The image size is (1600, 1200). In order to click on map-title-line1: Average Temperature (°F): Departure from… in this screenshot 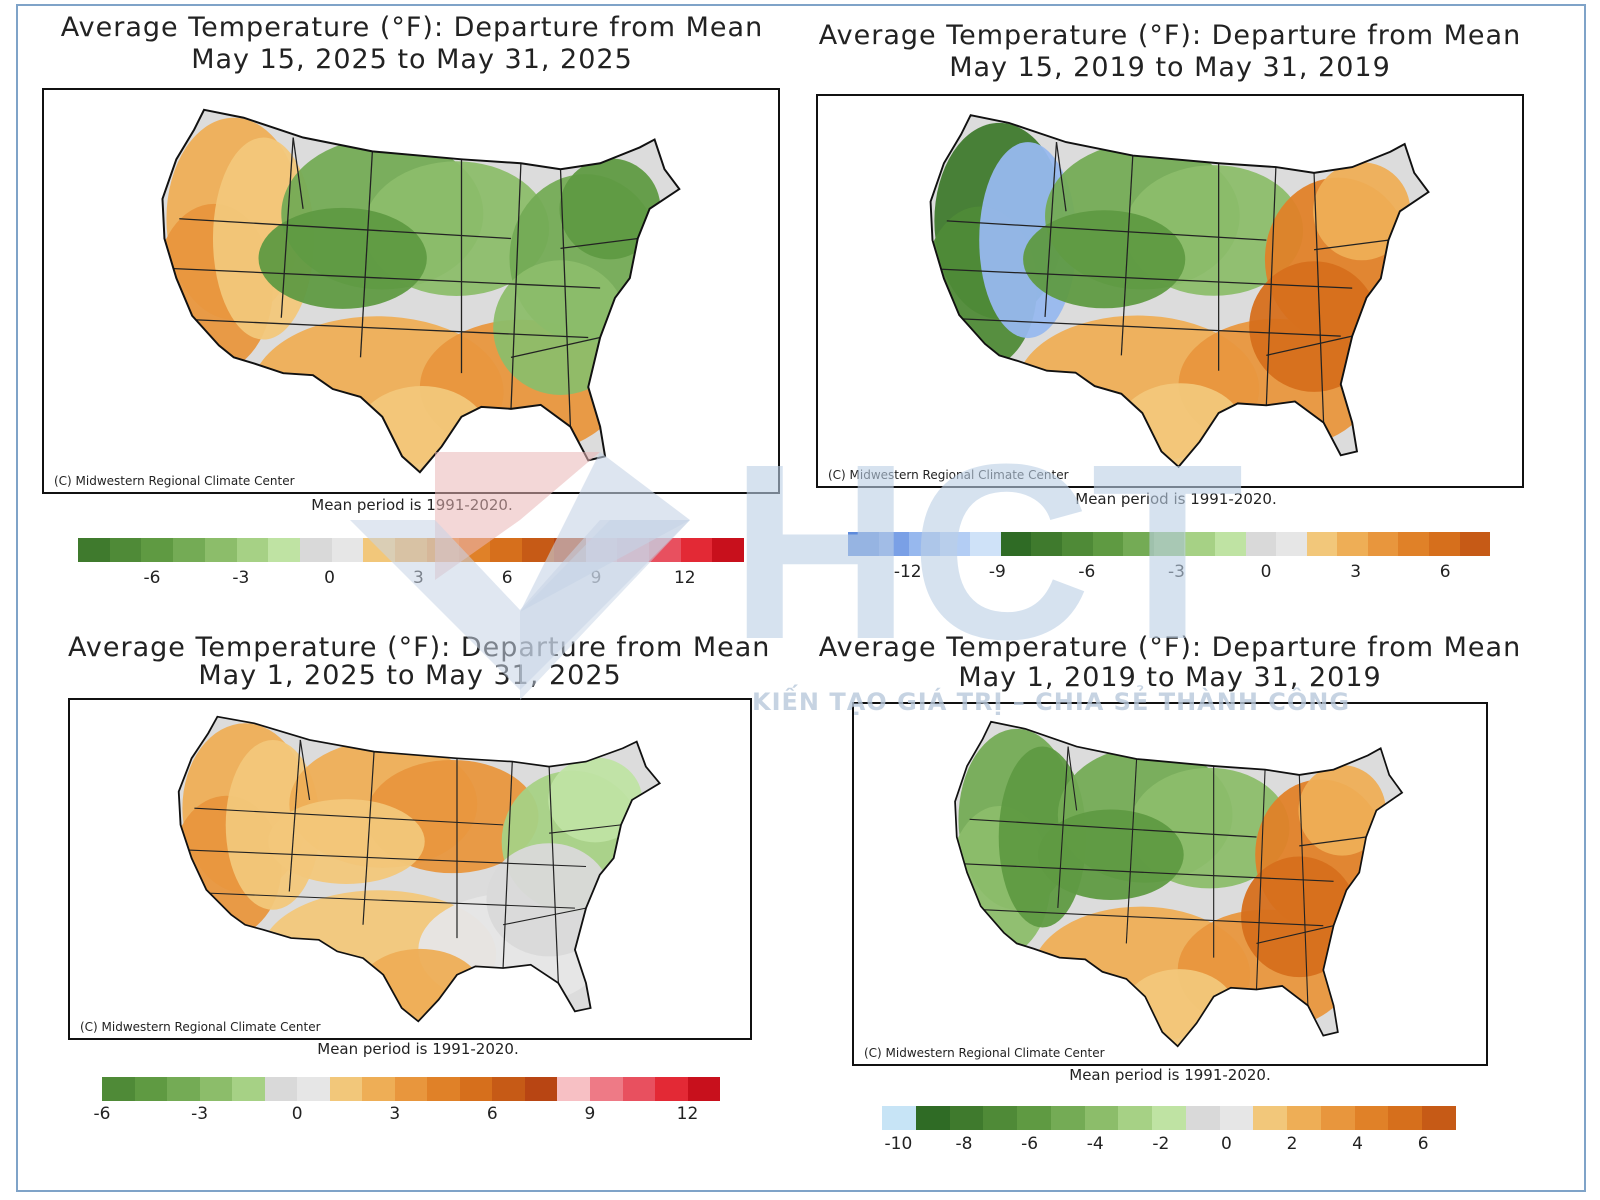, I will do `click(1170, 647)`.